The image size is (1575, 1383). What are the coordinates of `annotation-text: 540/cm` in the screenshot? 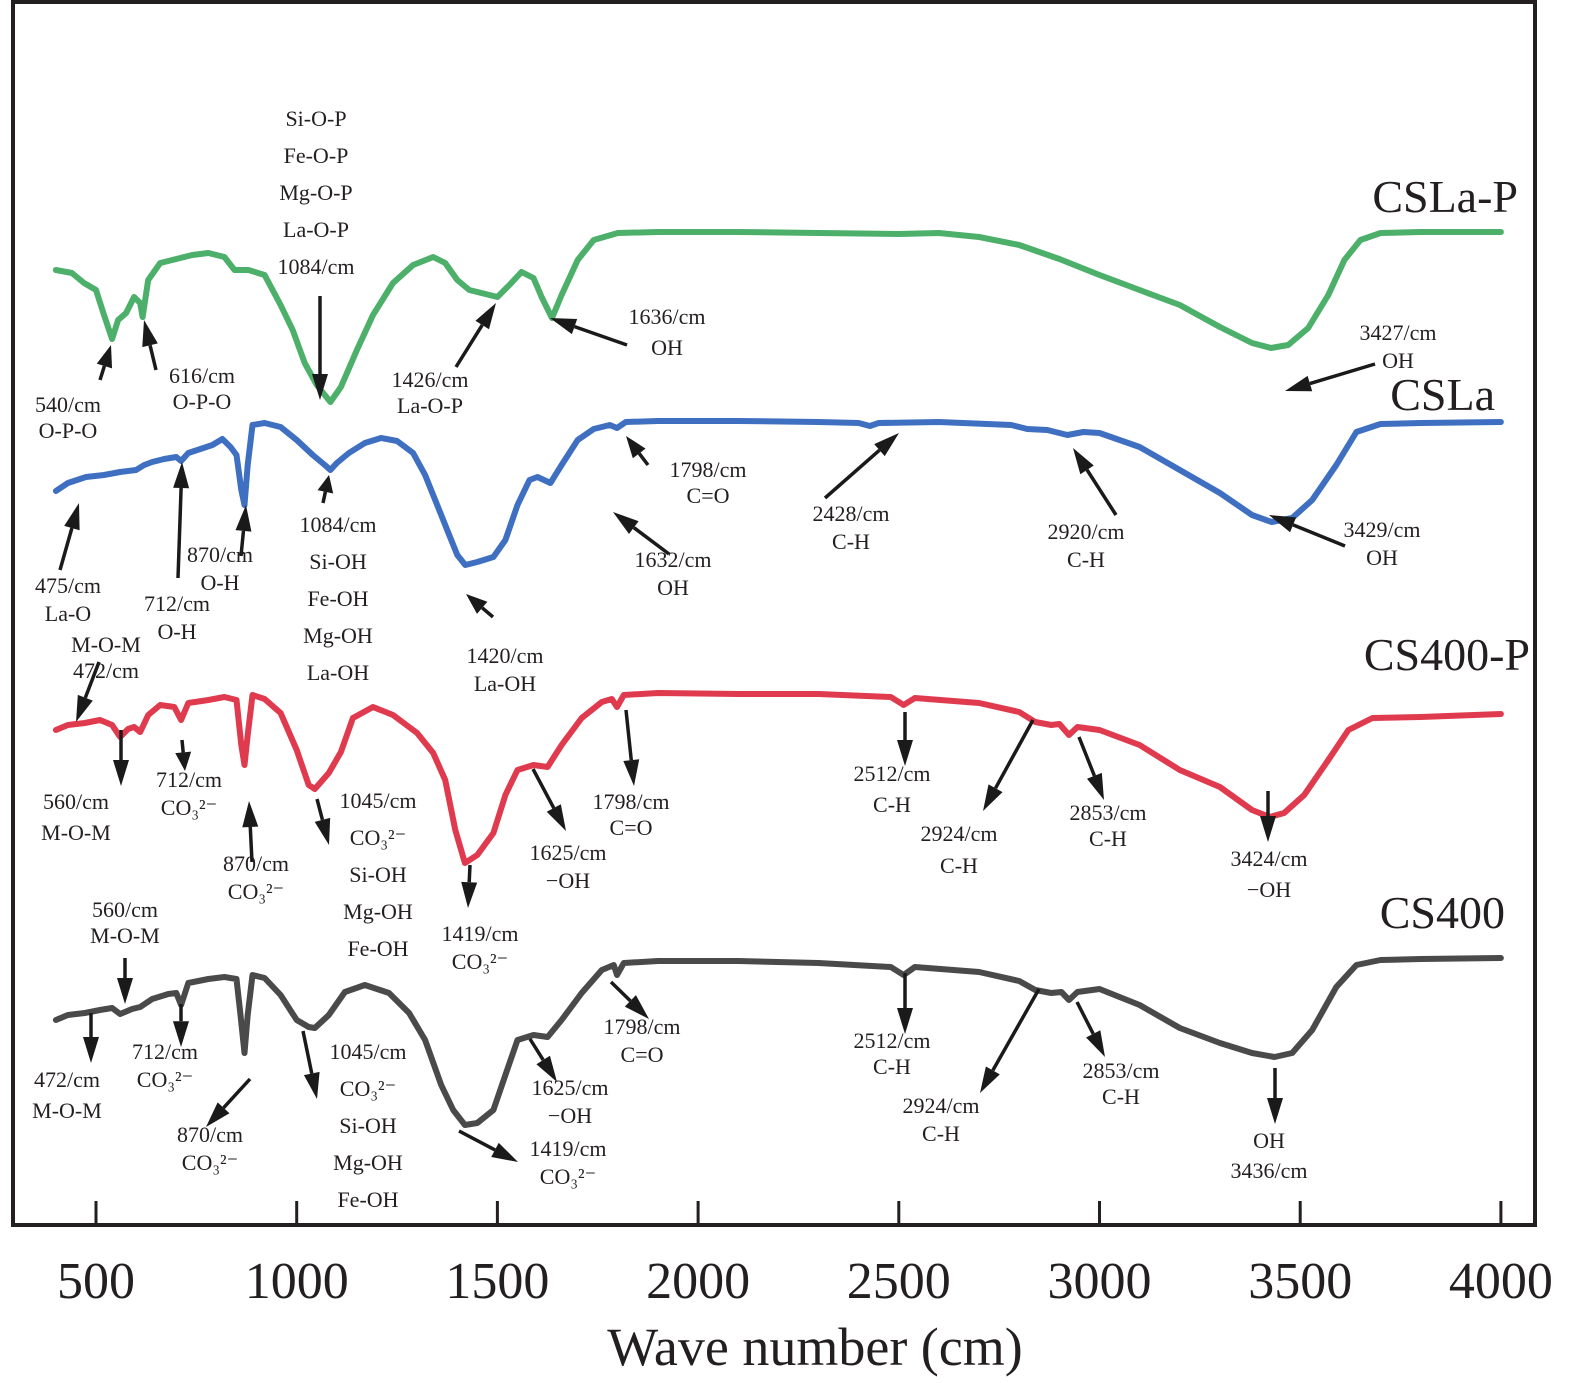 It's located at (68, 404).